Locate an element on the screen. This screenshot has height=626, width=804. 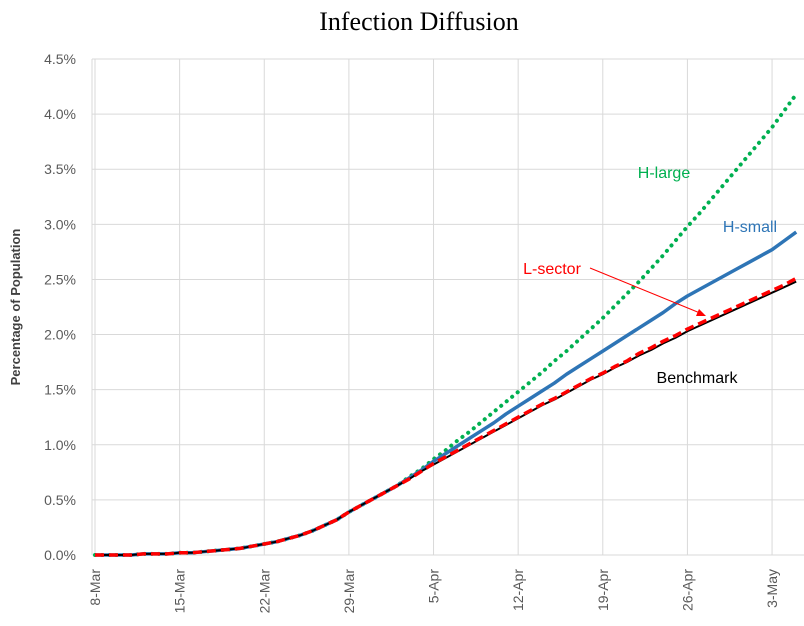
y-tick-label: 3.5% is located at coordinates (60, 169).